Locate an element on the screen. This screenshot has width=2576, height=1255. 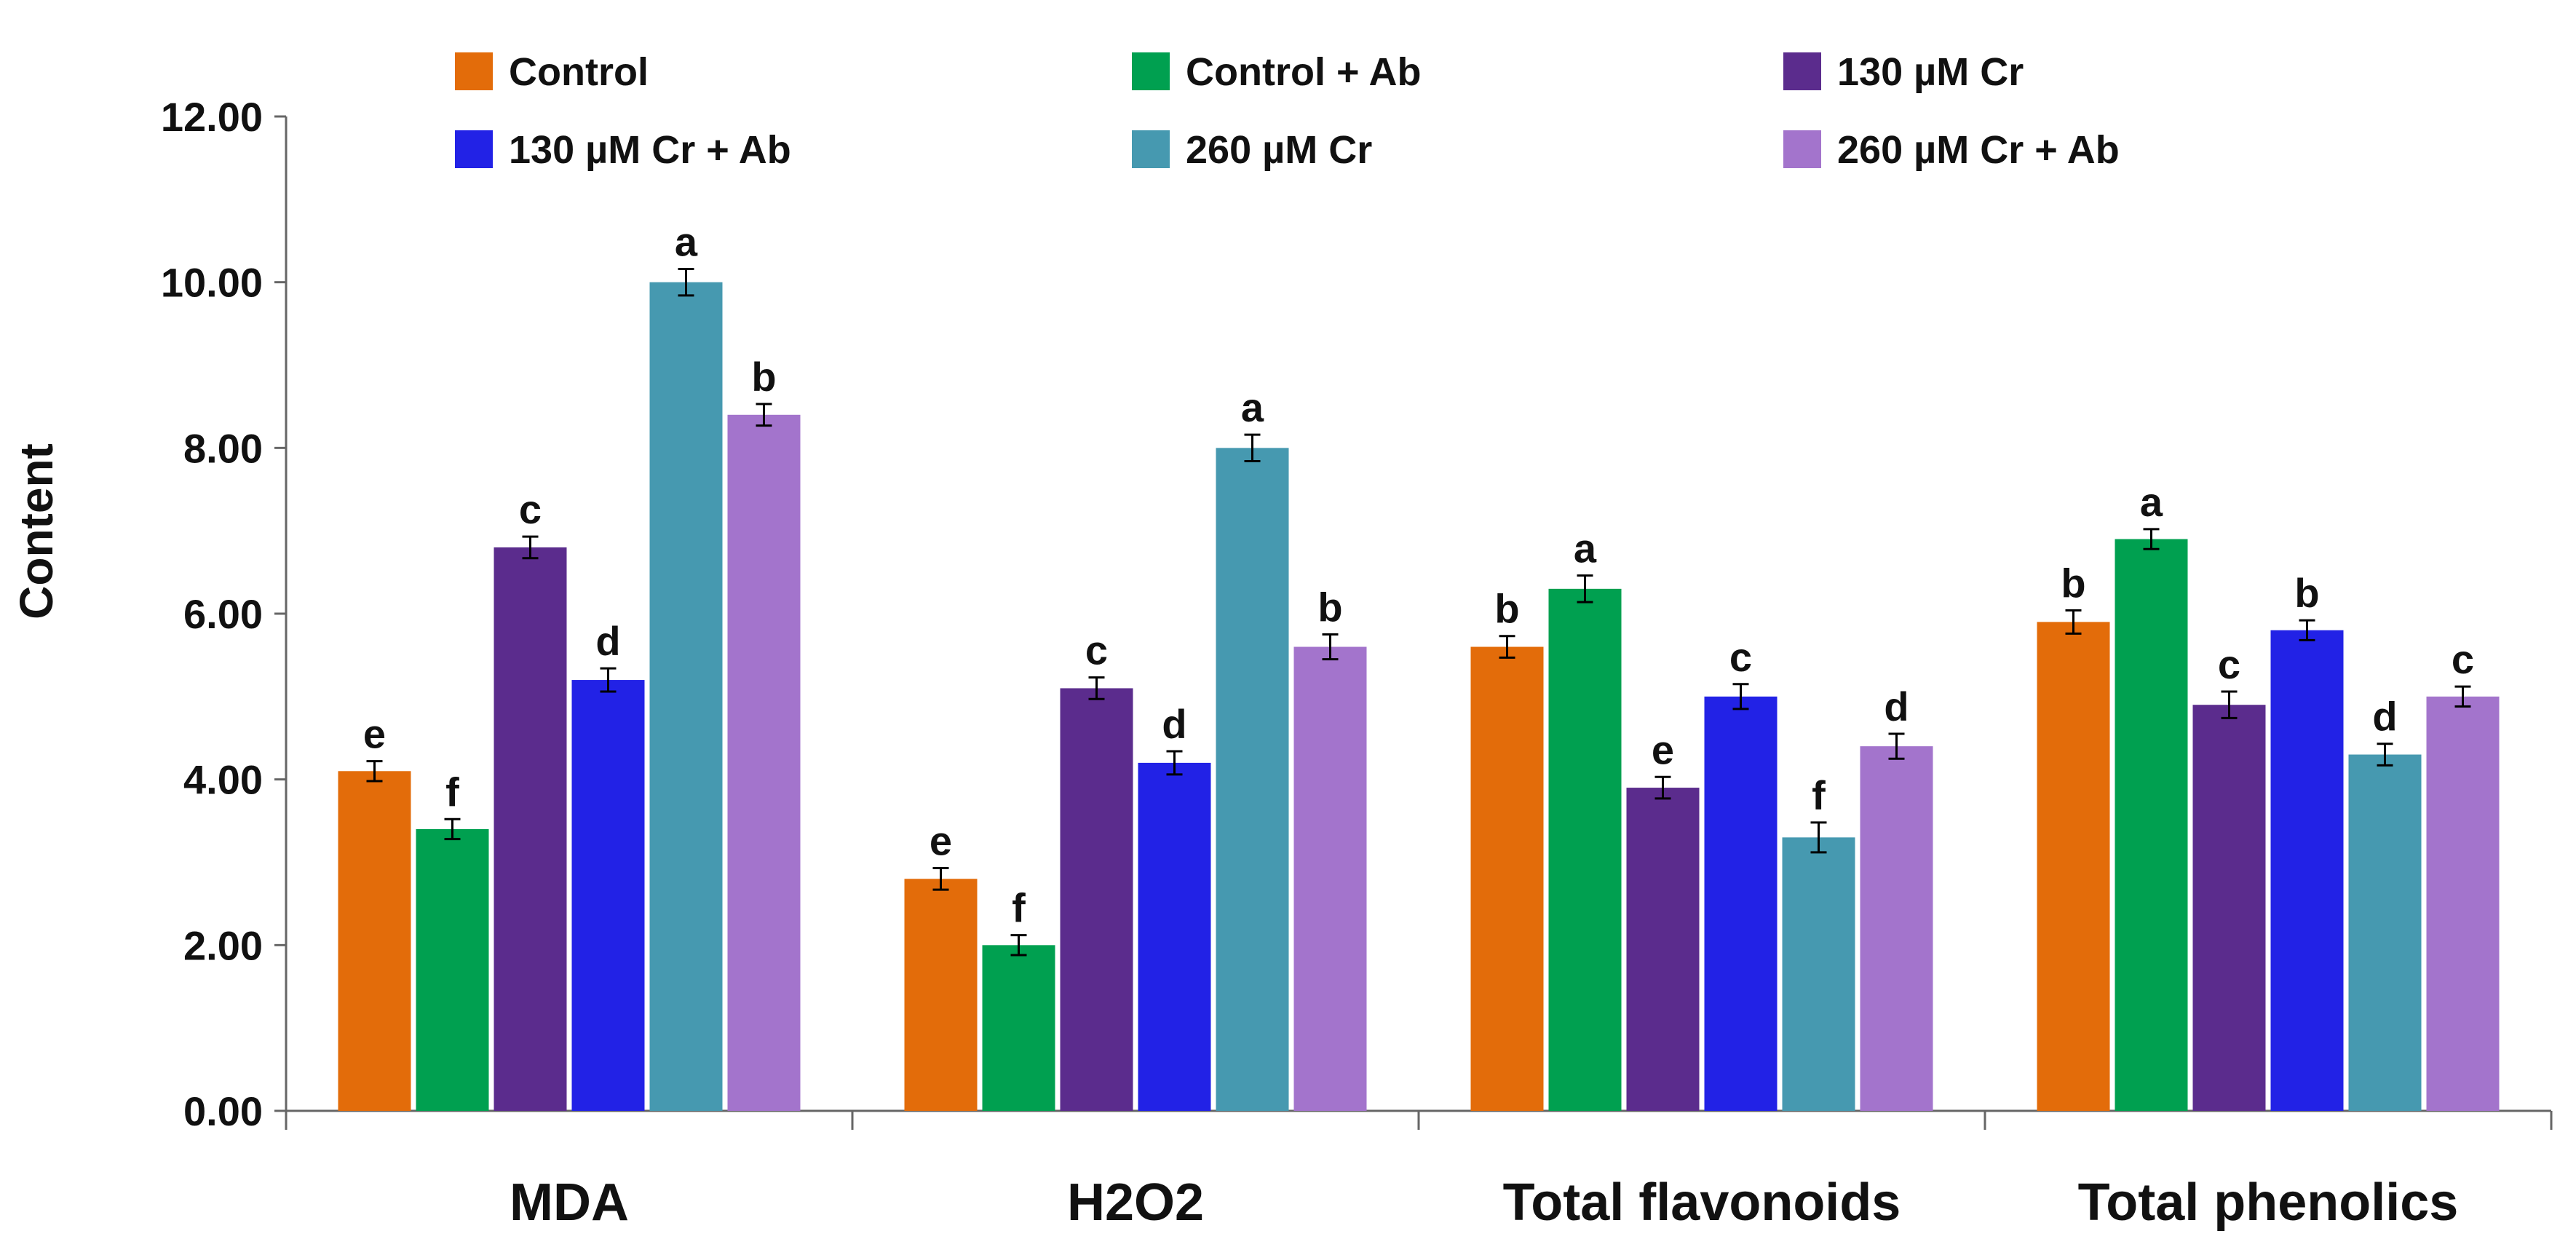
legend-label: Control + Ab is located at coordinates (1303, 72).